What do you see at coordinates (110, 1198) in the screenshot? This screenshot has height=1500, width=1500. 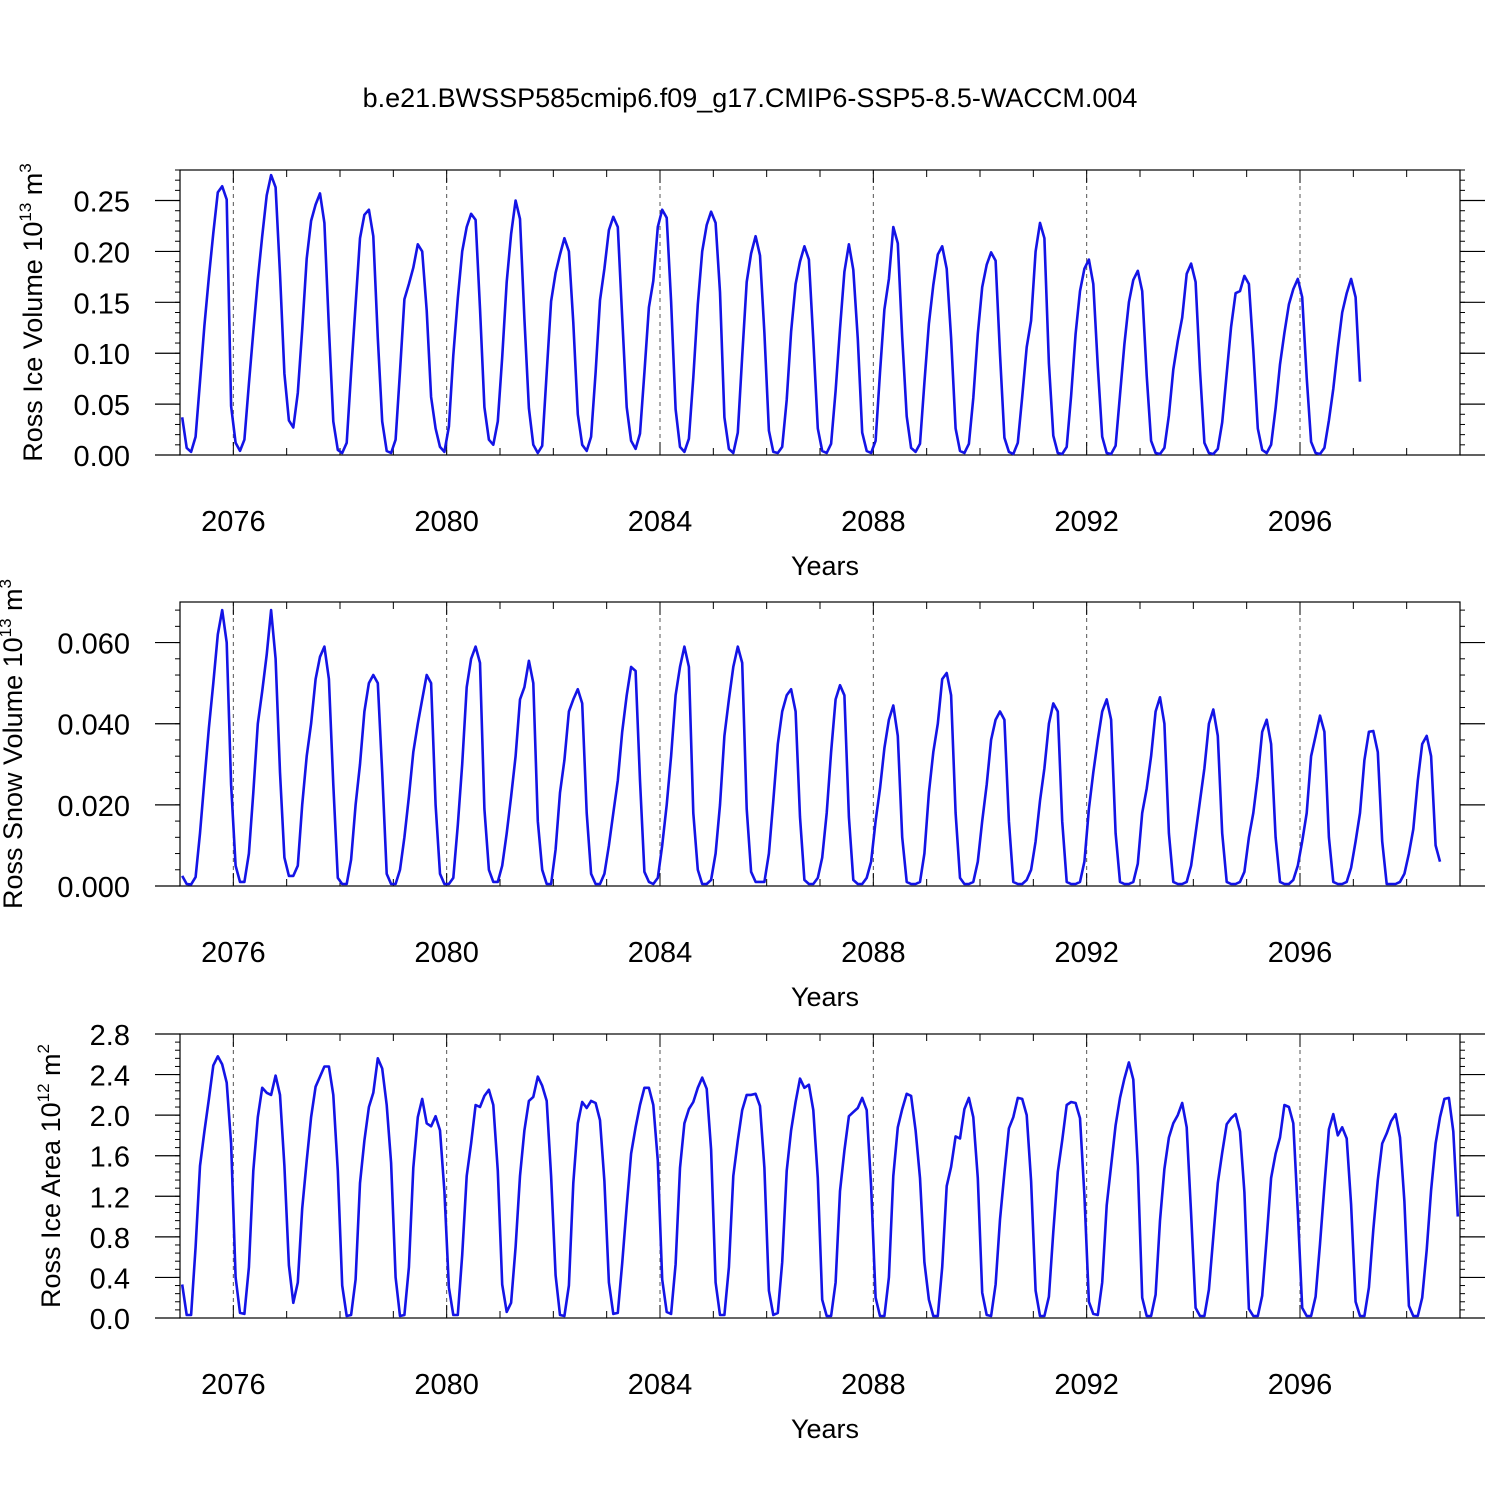 I see `y-tick-label: 1.2` at bounding box center [110, 1198].